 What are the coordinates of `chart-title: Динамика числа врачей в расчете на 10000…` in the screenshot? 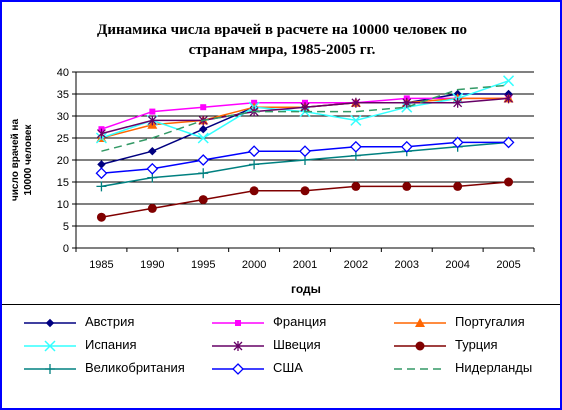 It's located at (282, 40).